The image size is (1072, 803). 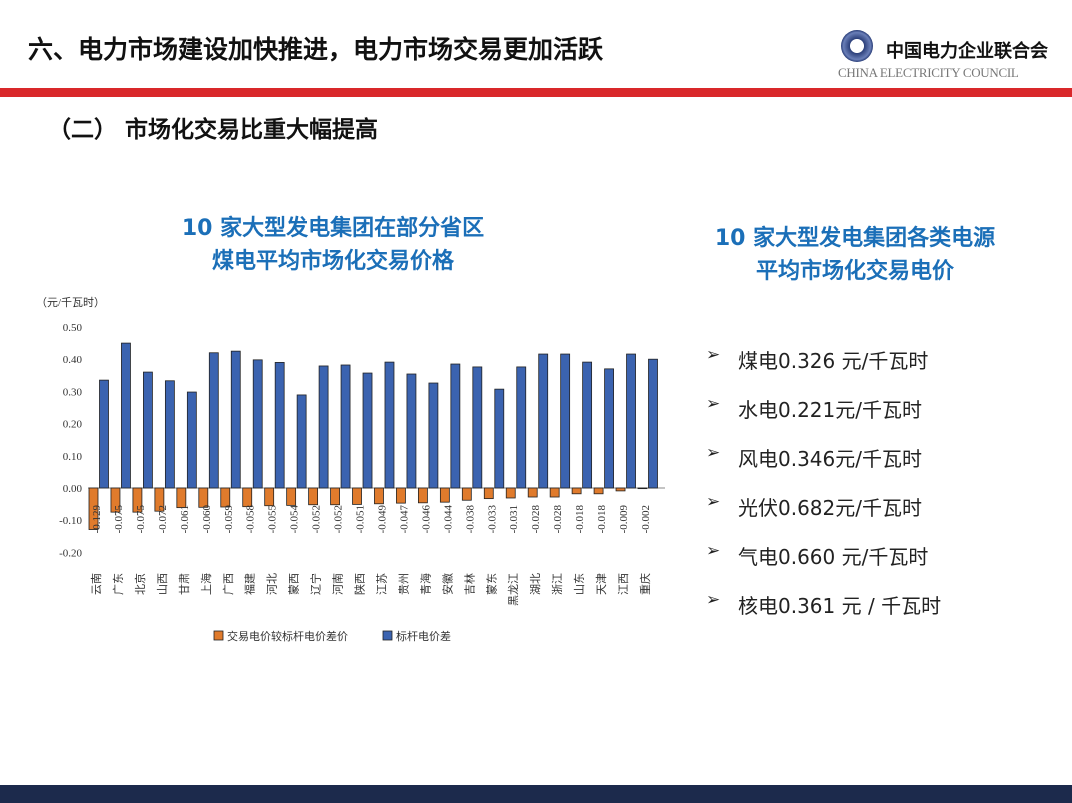 What do you see at coordinates (448, 519) in the screenshot?
I see `data-label: -0.044` at bounding box center [448, 519].